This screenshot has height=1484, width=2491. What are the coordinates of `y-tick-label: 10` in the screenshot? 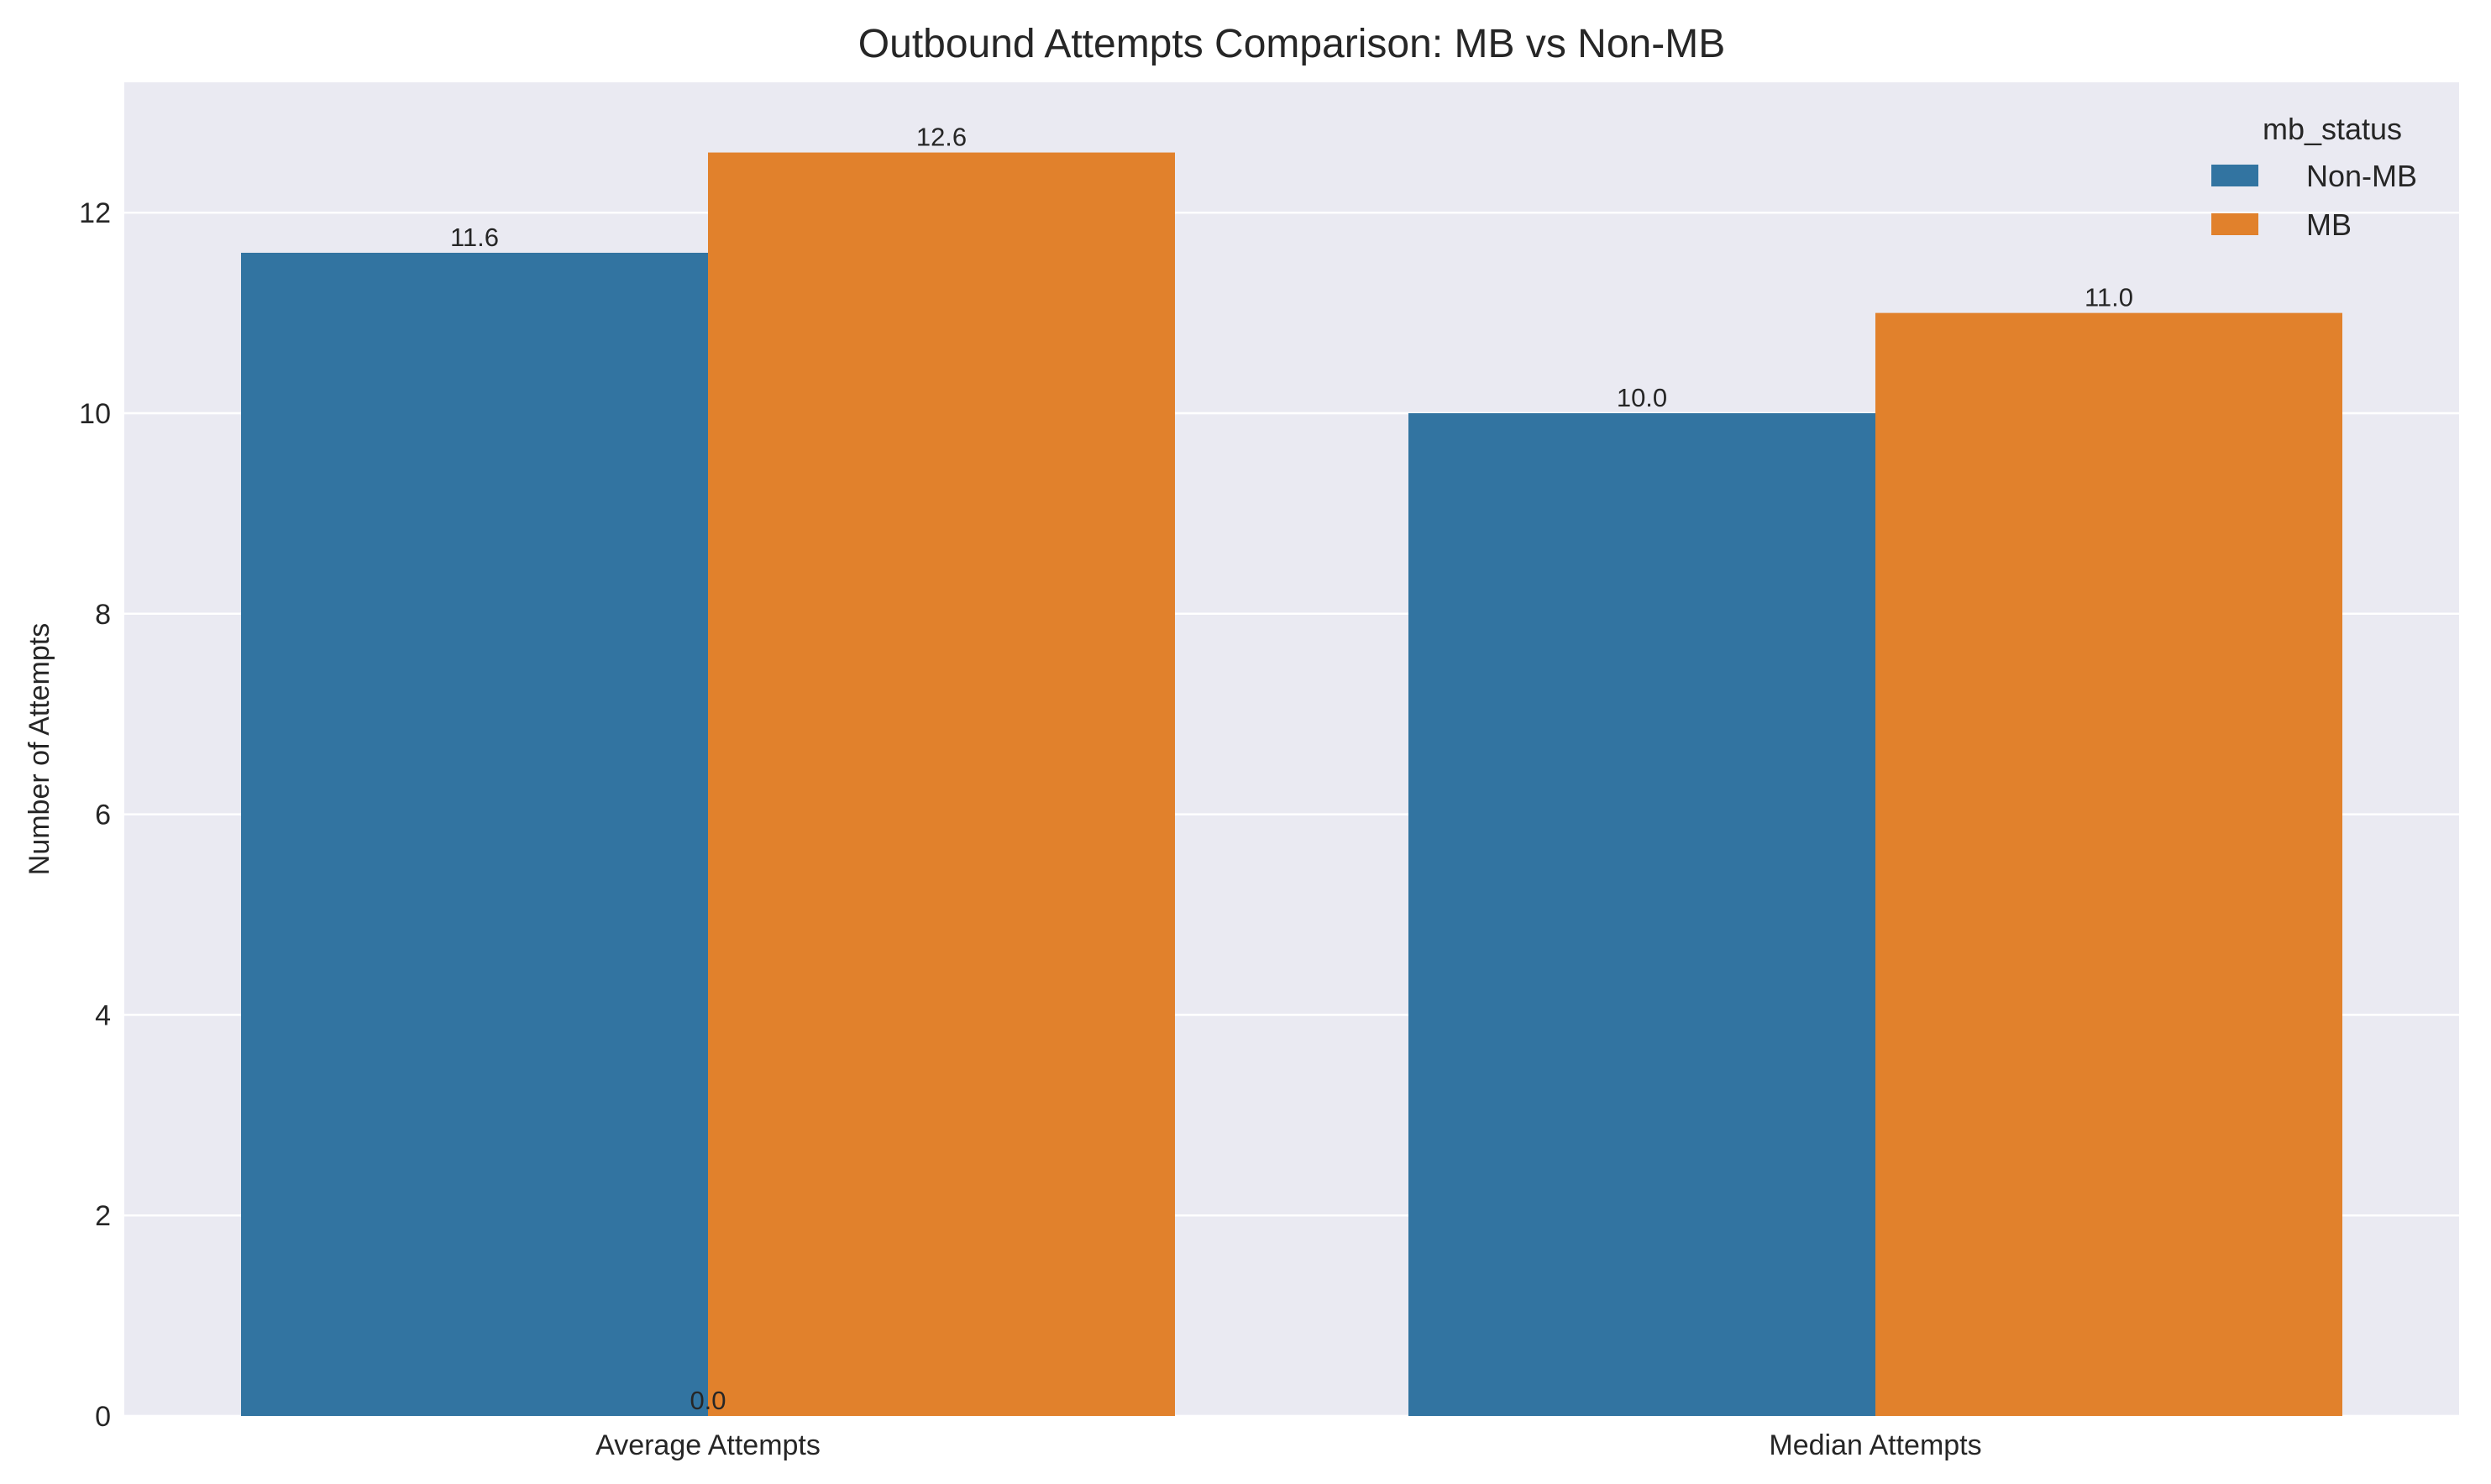 It's located at (95, 414).